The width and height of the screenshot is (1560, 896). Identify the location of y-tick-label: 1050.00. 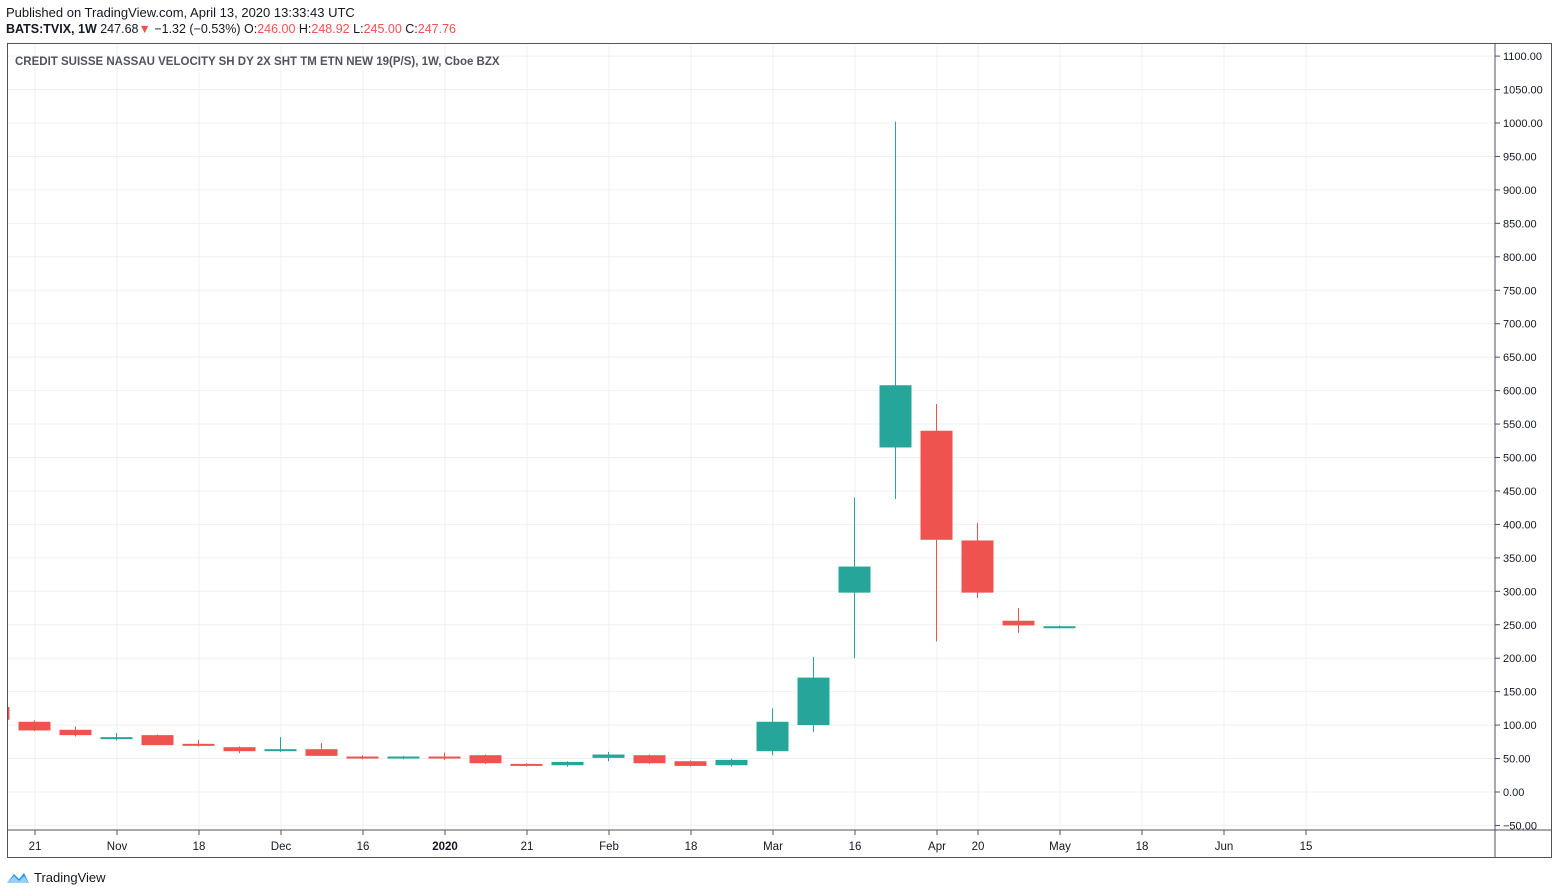
(1523, 91).